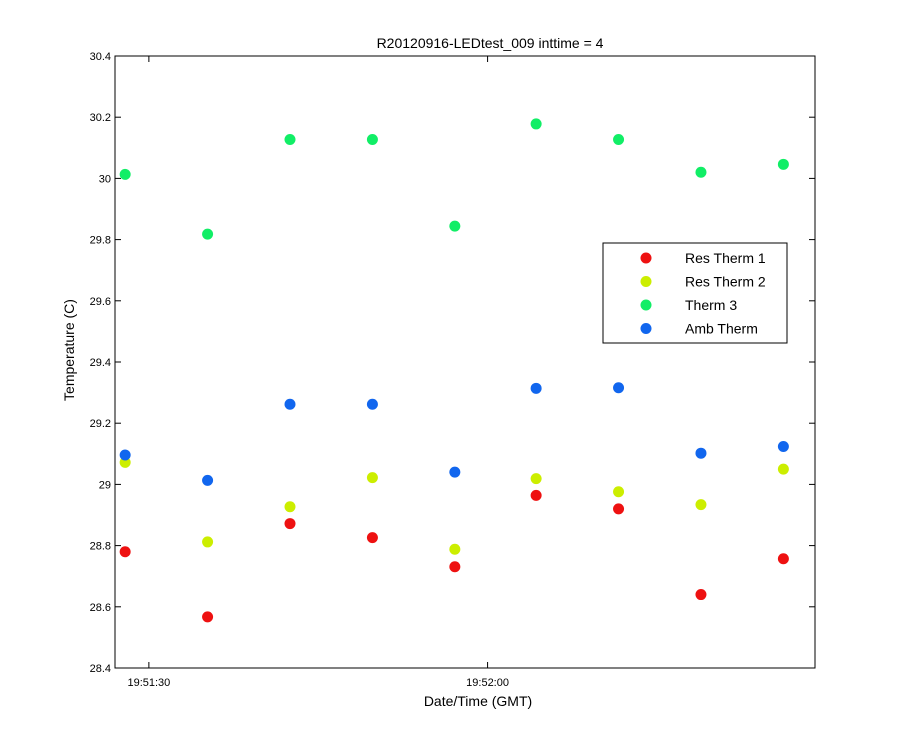 The width and height of the screenshot is (900, 750). Describe the element at coordinates (69, 350) in the screenshot. I see `y-axis-label: Temperature (C)` at that location.